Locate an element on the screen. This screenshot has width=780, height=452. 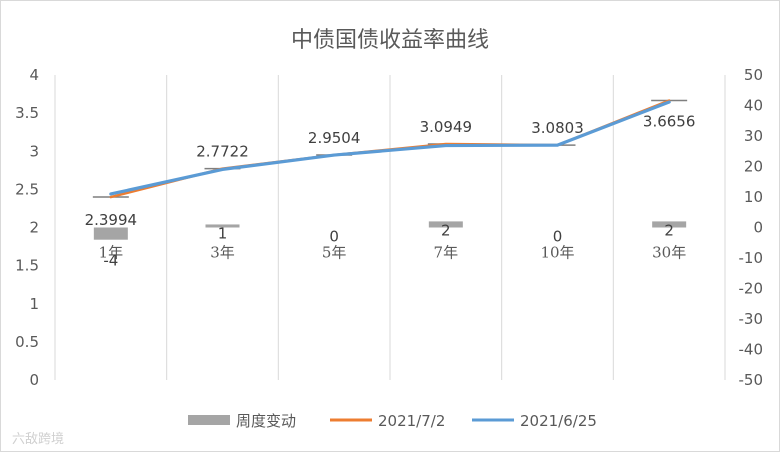
bar-series is located at coordinates (390, 230).